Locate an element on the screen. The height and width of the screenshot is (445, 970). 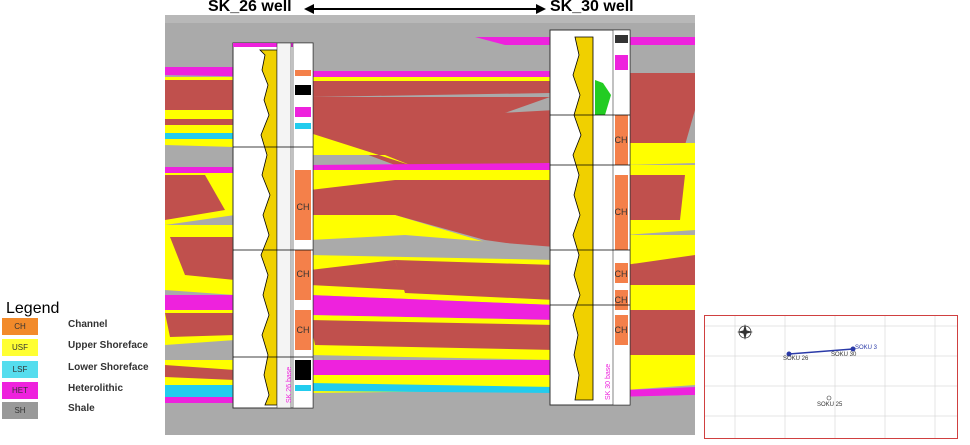
map-well-label: SOKU 3 is located at coordinates (866, 348).